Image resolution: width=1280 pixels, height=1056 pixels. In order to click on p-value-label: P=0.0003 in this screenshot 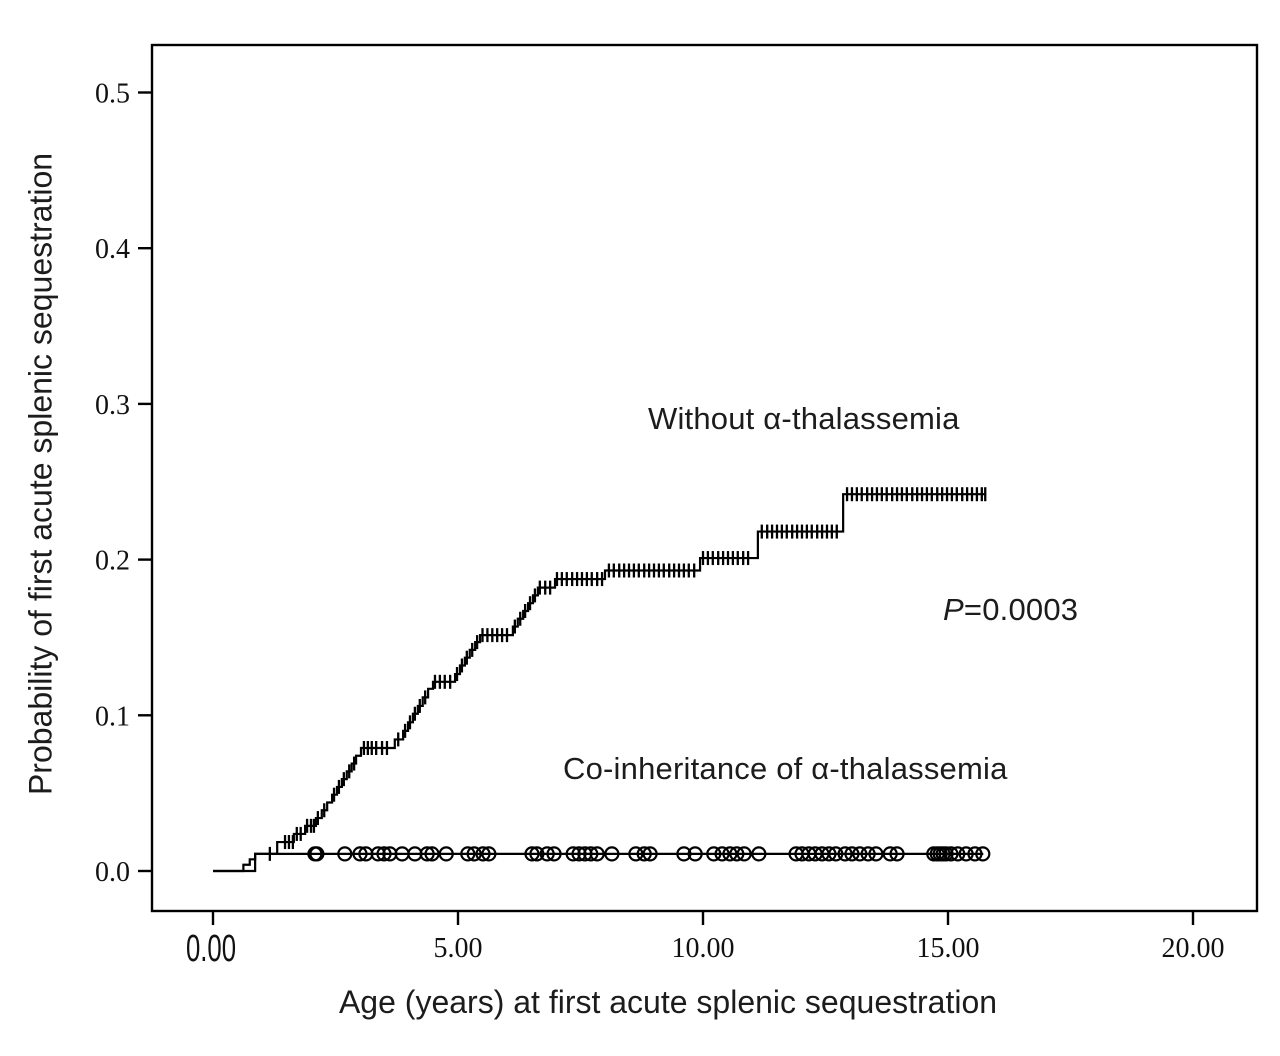, I will do `click(1010, 610)`.